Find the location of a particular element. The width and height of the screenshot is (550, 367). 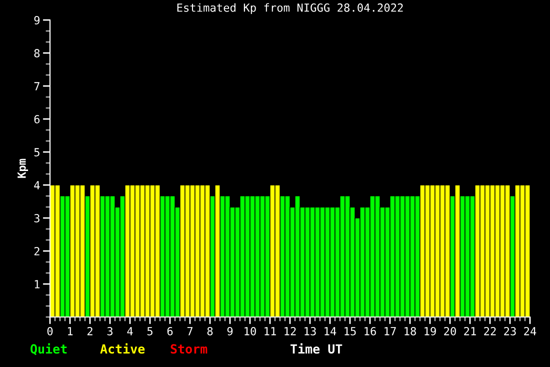

x-tick-label: 3 is located at coordinates (110, 331).